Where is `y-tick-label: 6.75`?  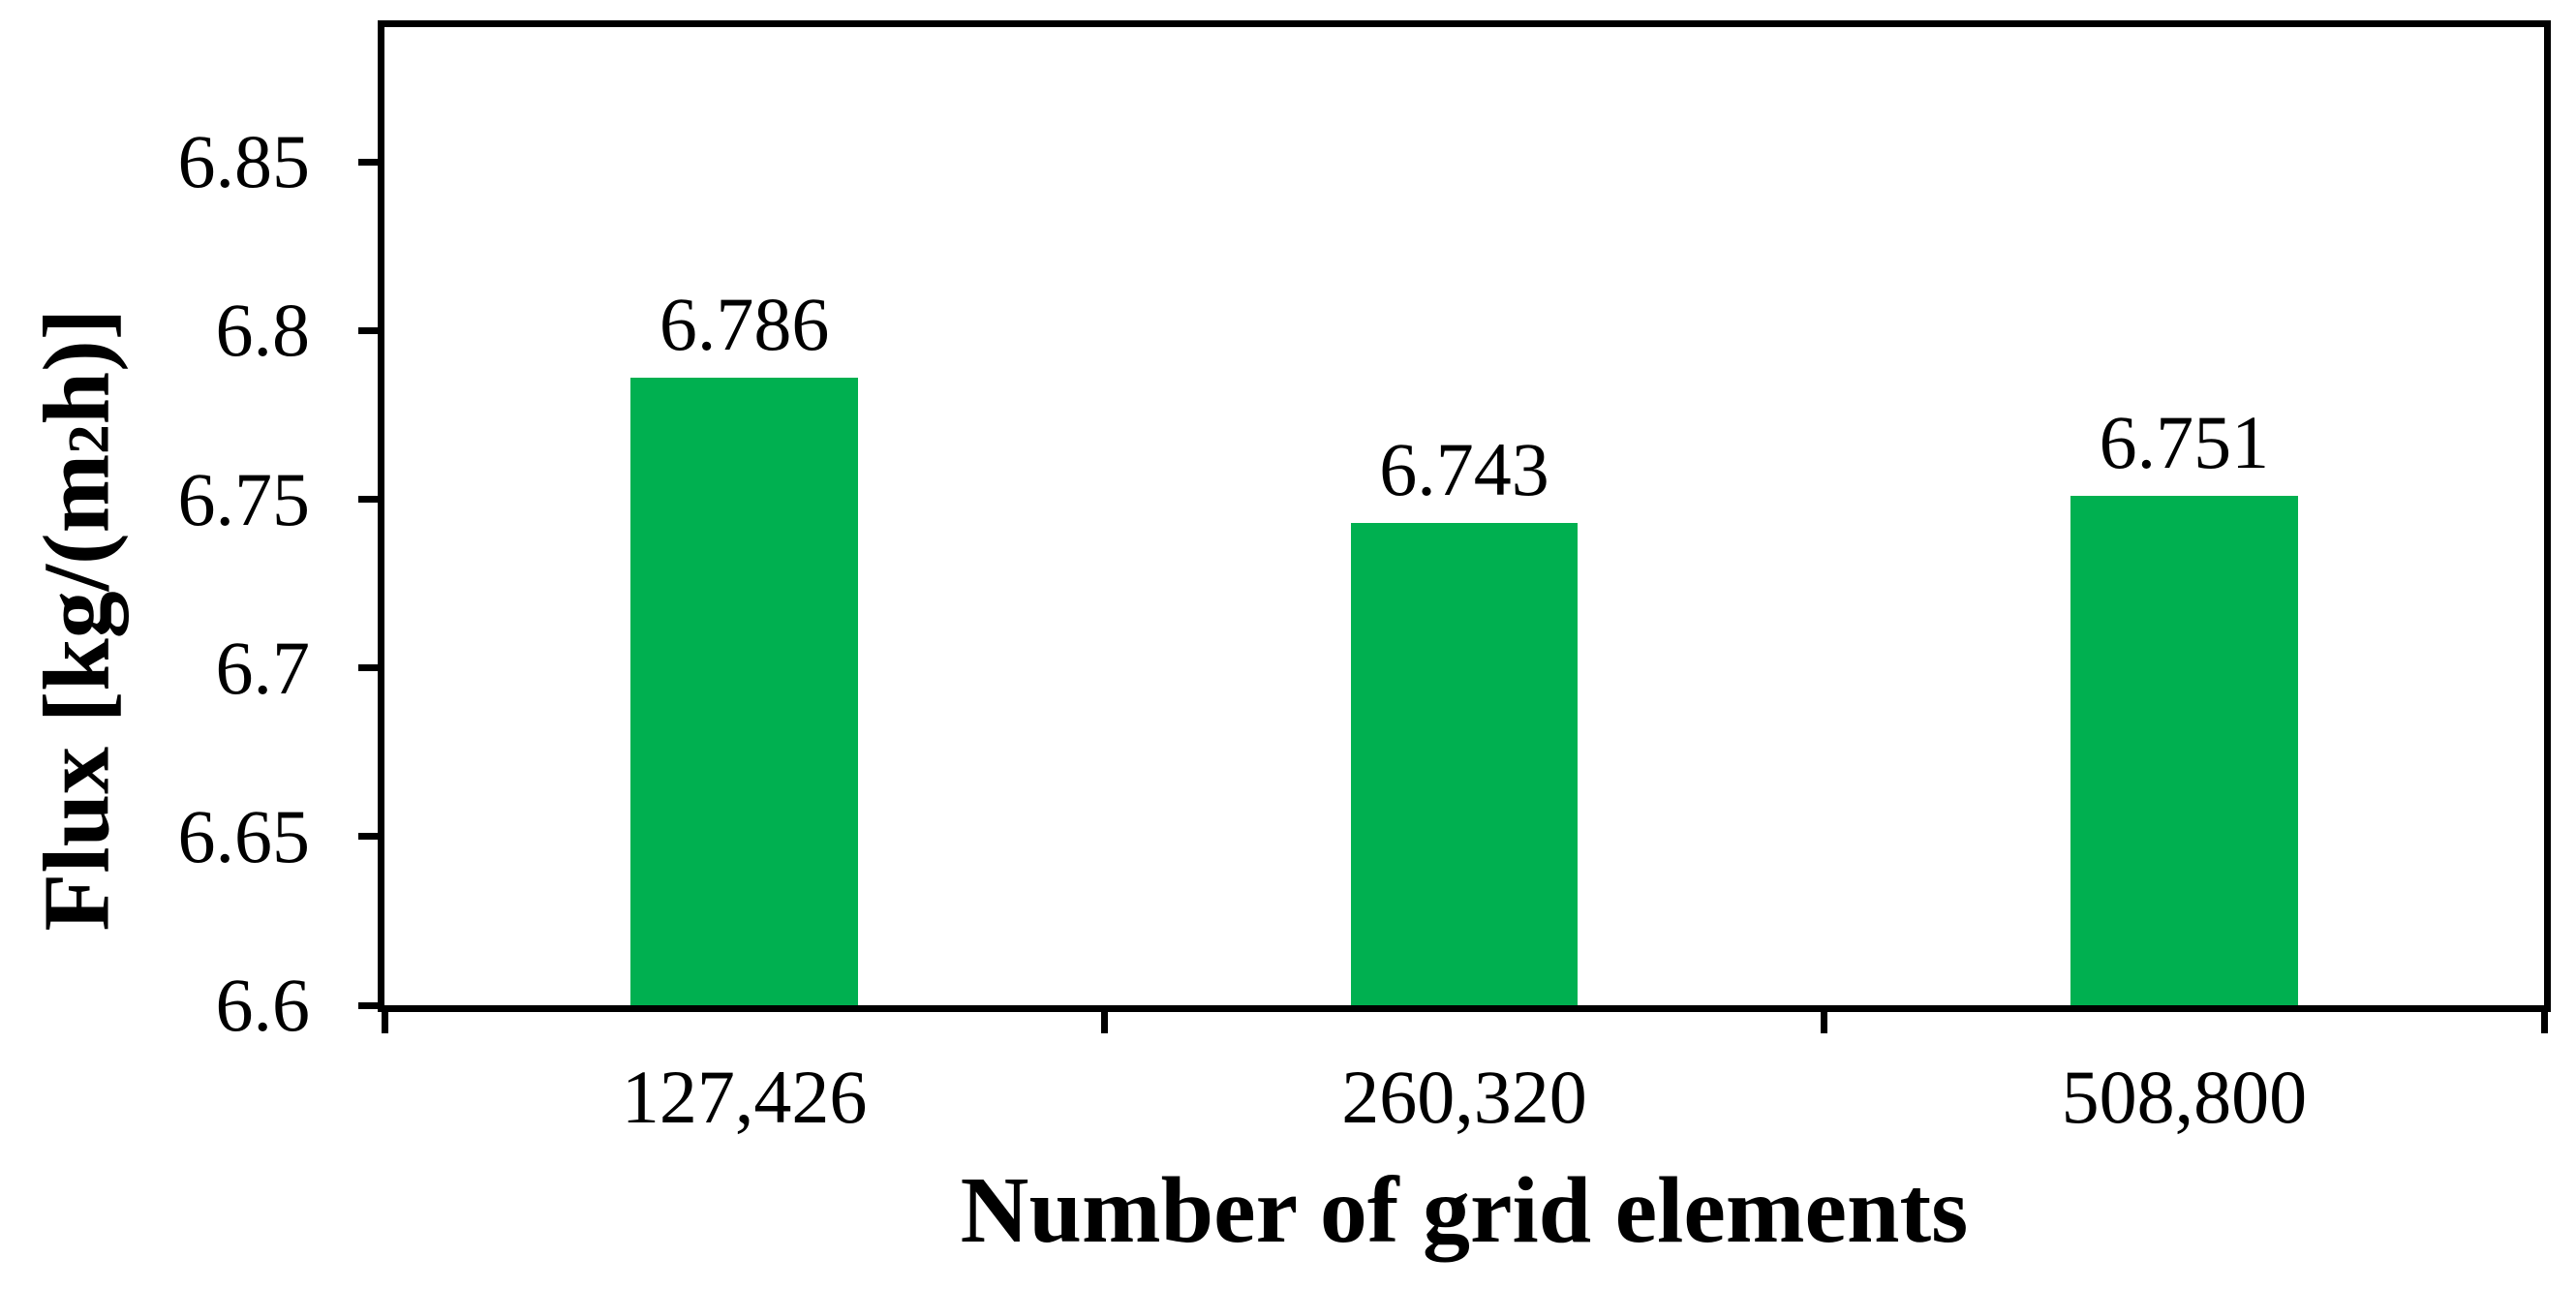 y-tick-label: 6.75 is located at coordinates (244, 498).